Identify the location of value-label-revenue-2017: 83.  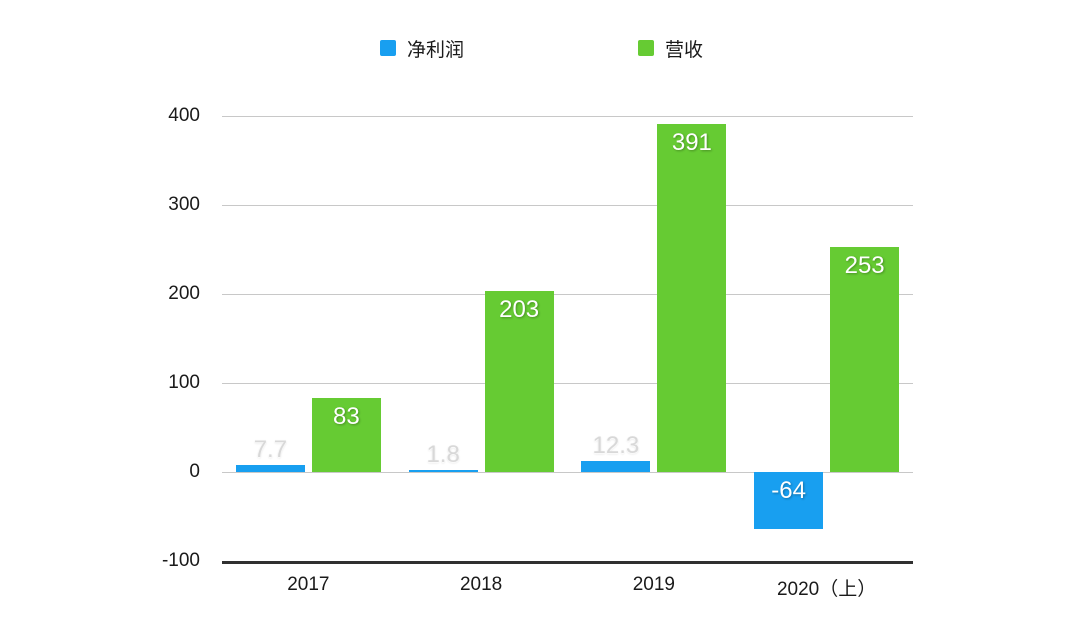
(346, 417).